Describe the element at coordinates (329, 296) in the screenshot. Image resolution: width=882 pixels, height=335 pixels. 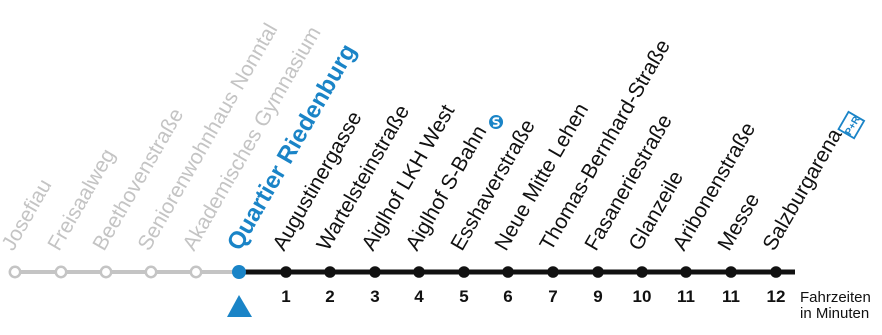
I see `travel-time-minutes: 2` at that location.